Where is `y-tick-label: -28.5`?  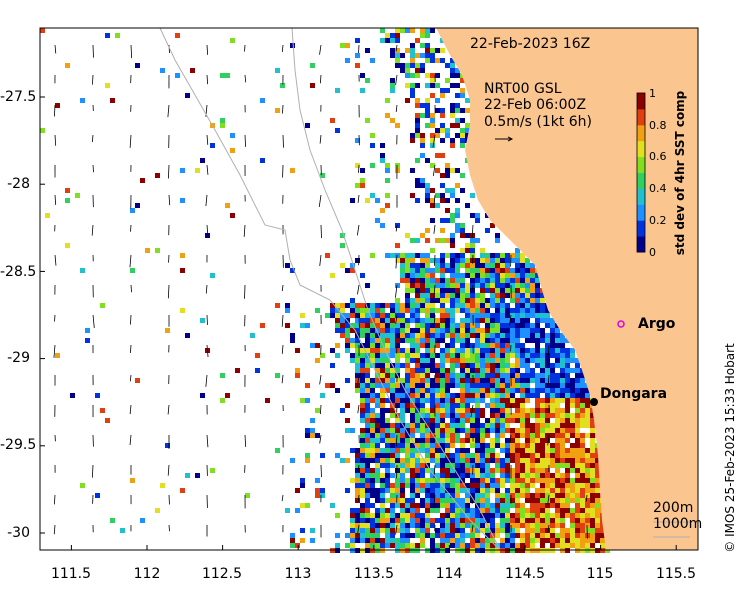 y-tick-label: -28.5 is located at coordinates (18, 272).